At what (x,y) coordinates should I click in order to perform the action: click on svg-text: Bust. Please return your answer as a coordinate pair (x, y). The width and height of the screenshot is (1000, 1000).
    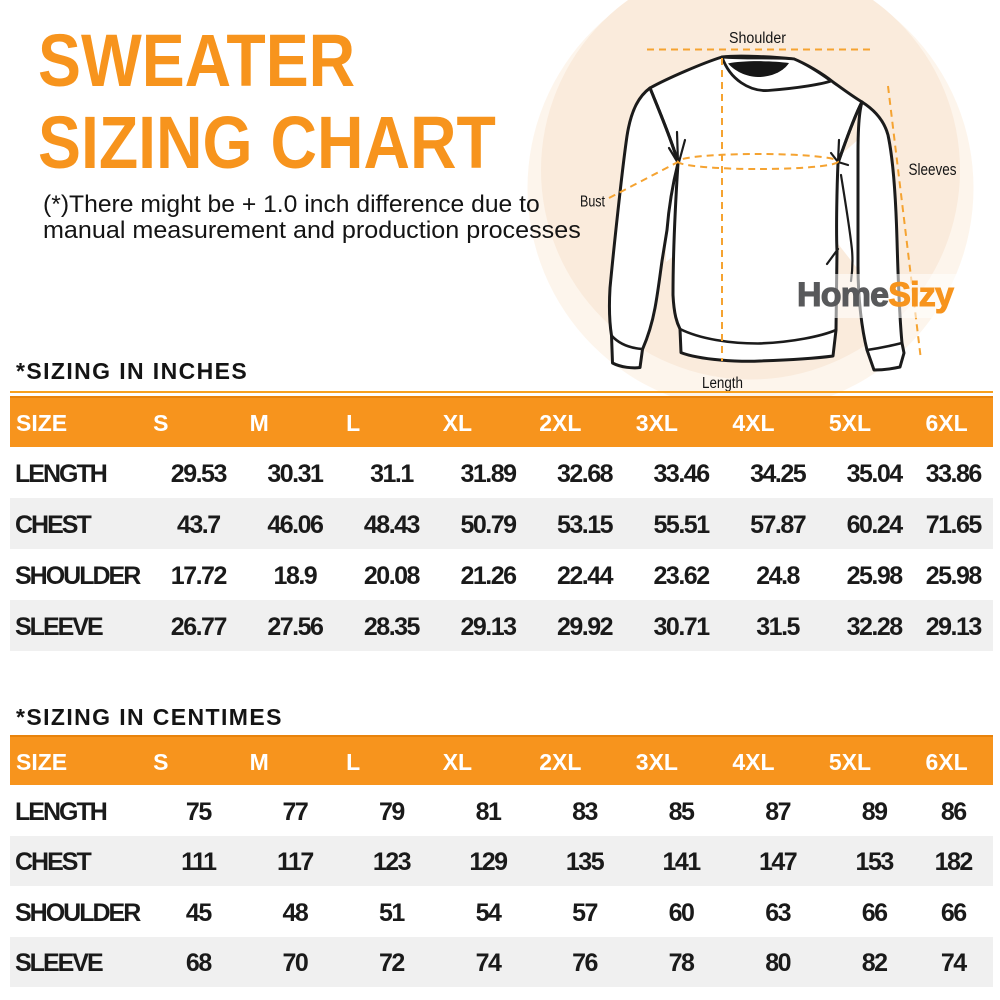
    Looking at the image, I should click on (593, 202).